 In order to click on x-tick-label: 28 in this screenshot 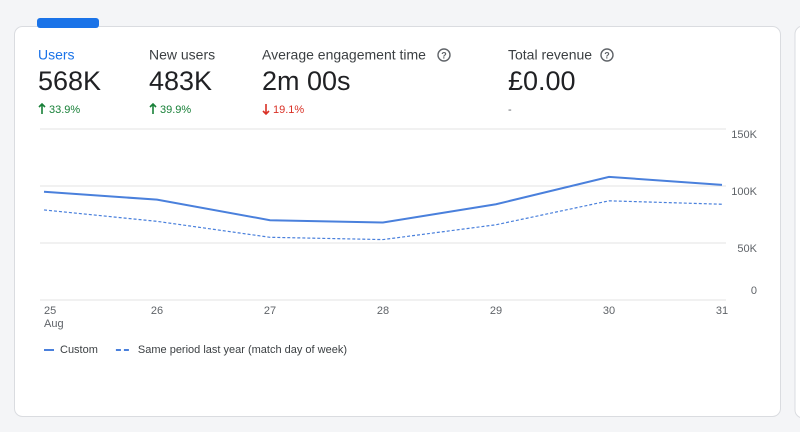, I will do `click(383, 311)`.